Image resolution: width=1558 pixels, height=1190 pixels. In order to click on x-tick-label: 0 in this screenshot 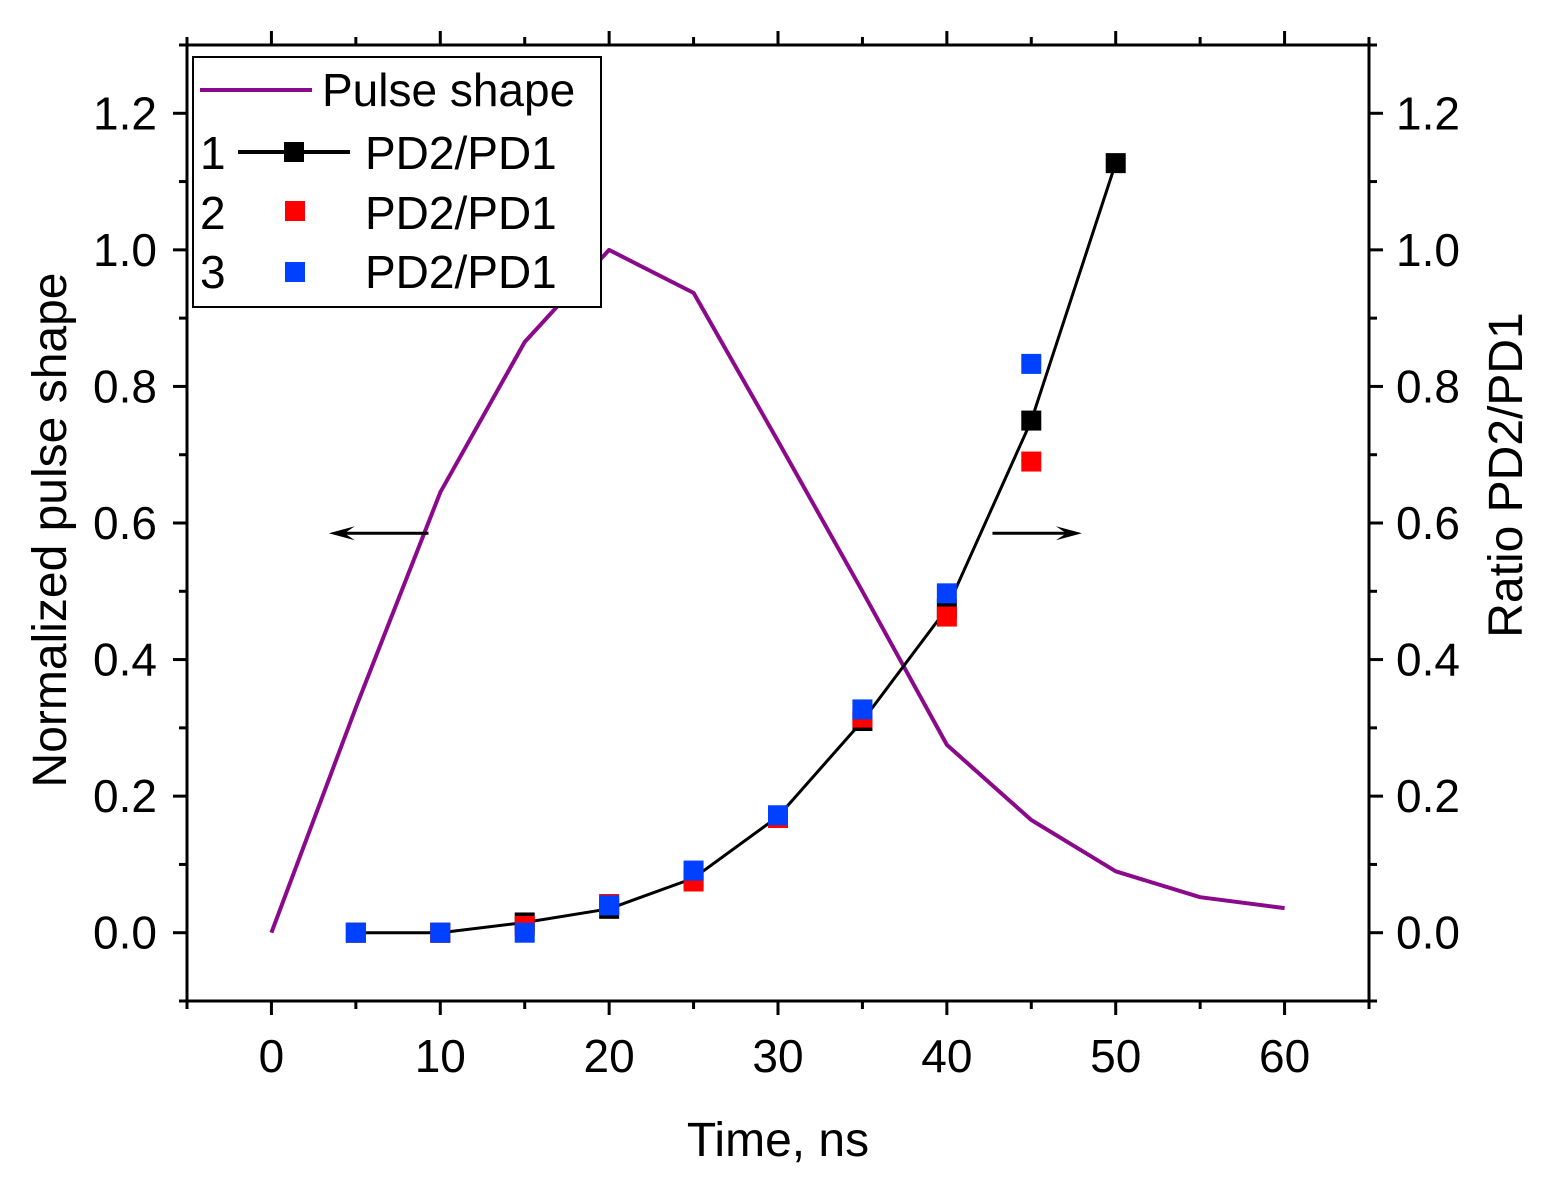, I will do `click(272, 1056)`.